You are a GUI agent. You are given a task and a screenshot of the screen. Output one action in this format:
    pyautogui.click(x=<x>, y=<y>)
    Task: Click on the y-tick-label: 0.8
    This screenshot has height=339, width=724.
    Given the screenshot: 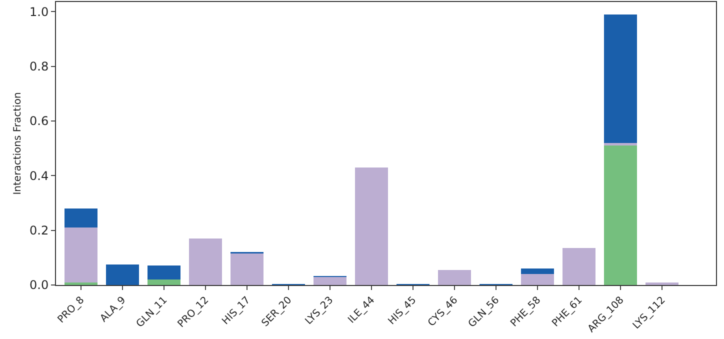 What is the action you would take?
    pyautogui.click(x=39, y=66)
    